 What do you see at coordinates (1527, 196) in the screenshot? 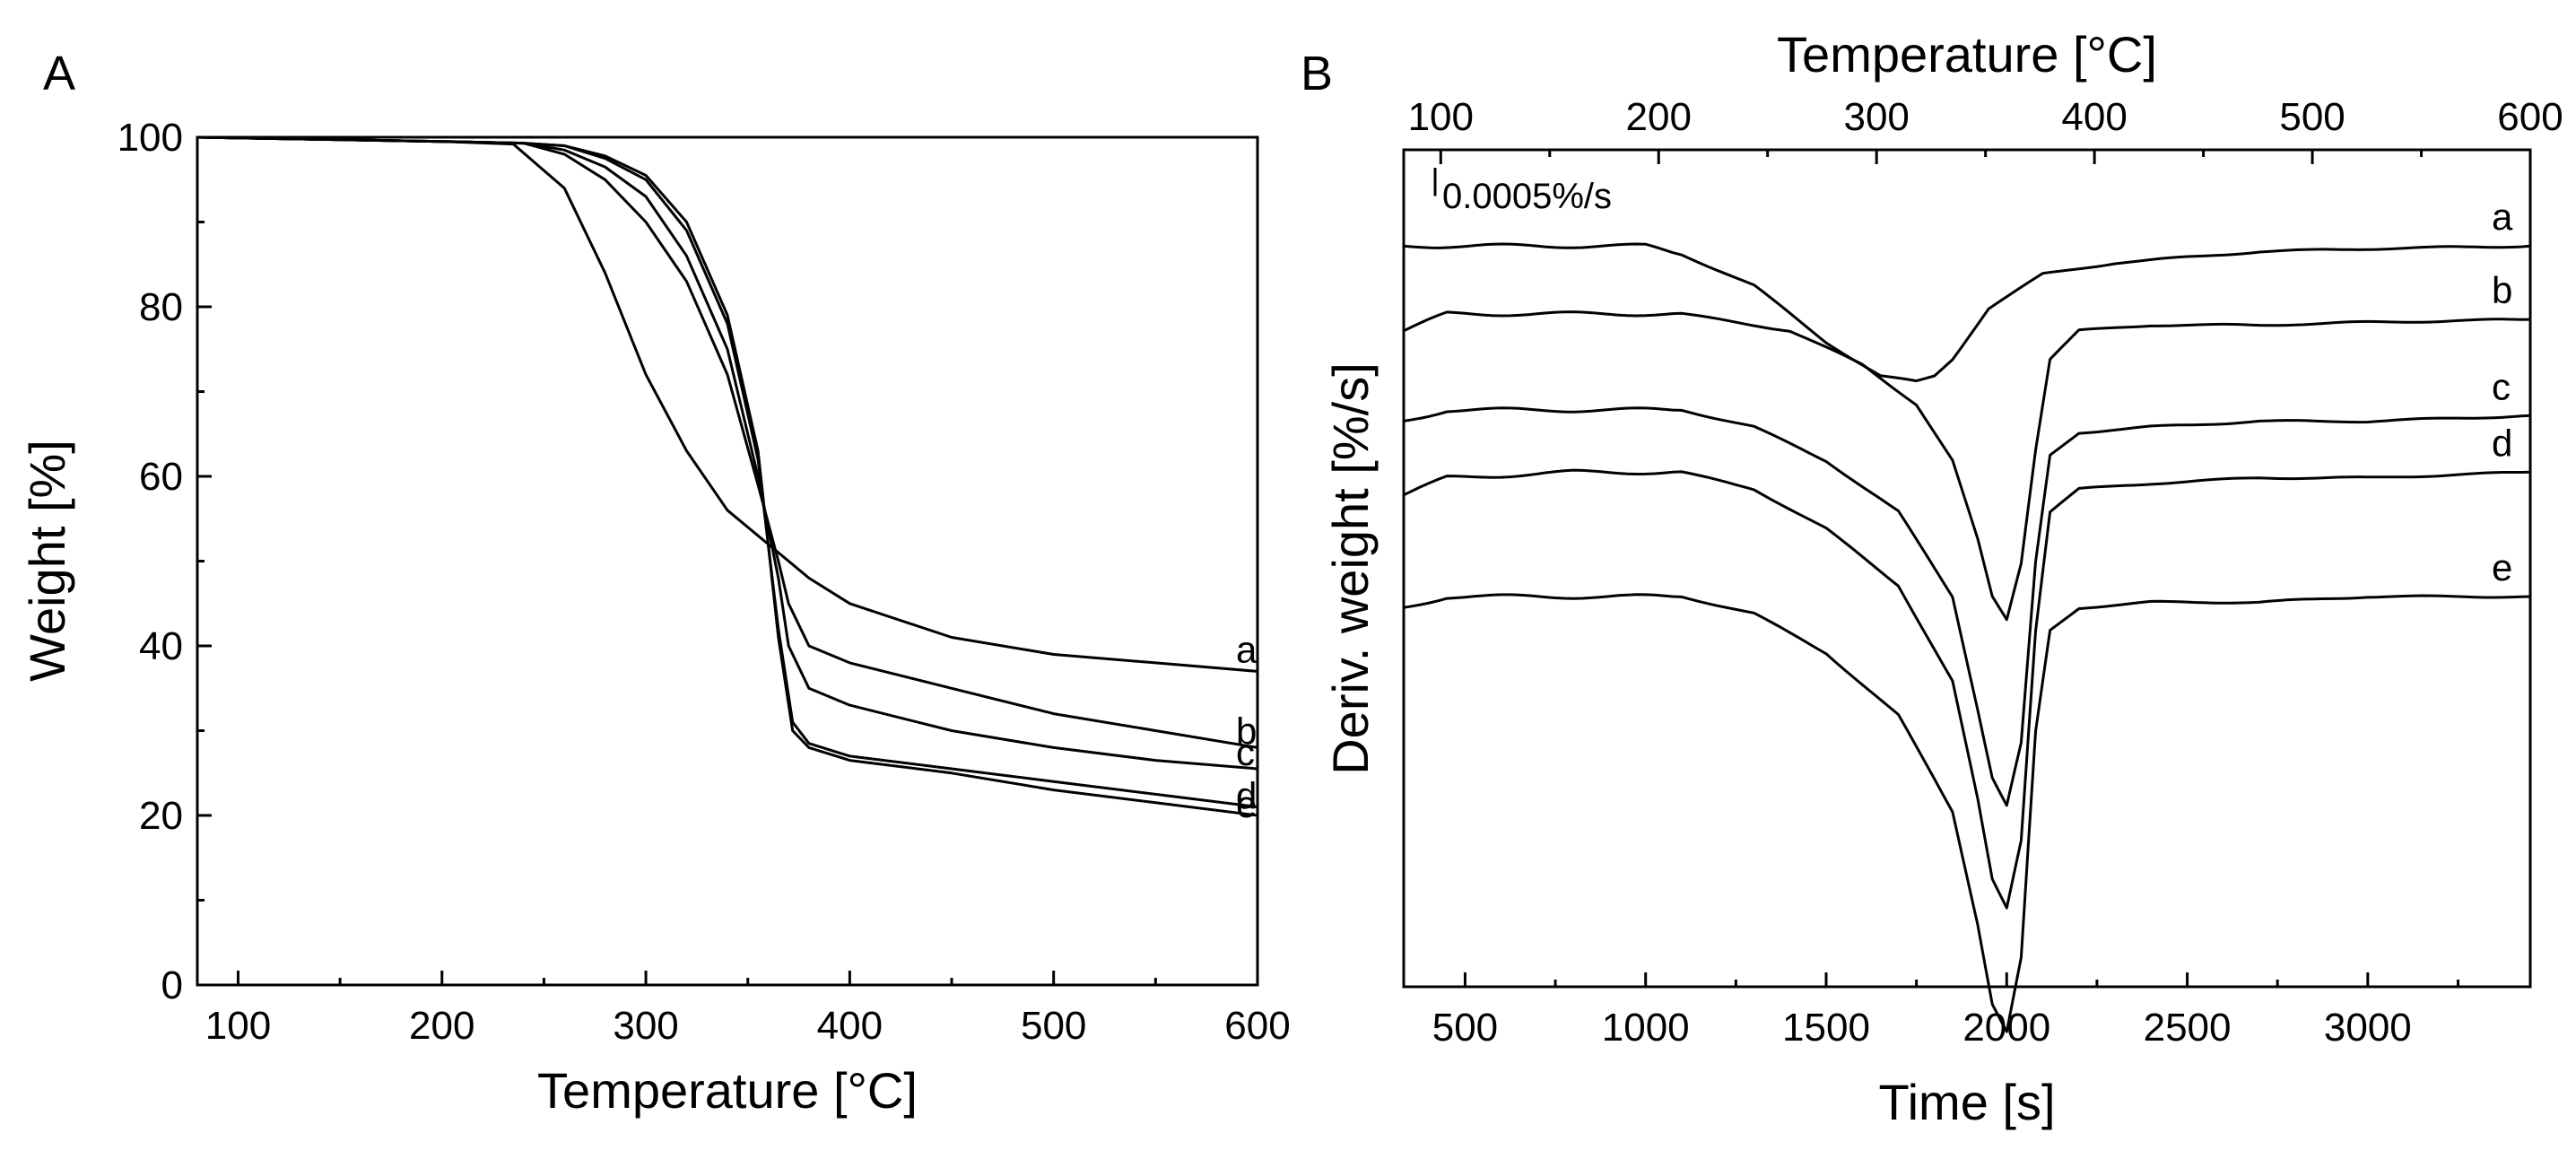
I see `scale-bar-label: 0.0005%/s` at bounding box center [1527, 196].